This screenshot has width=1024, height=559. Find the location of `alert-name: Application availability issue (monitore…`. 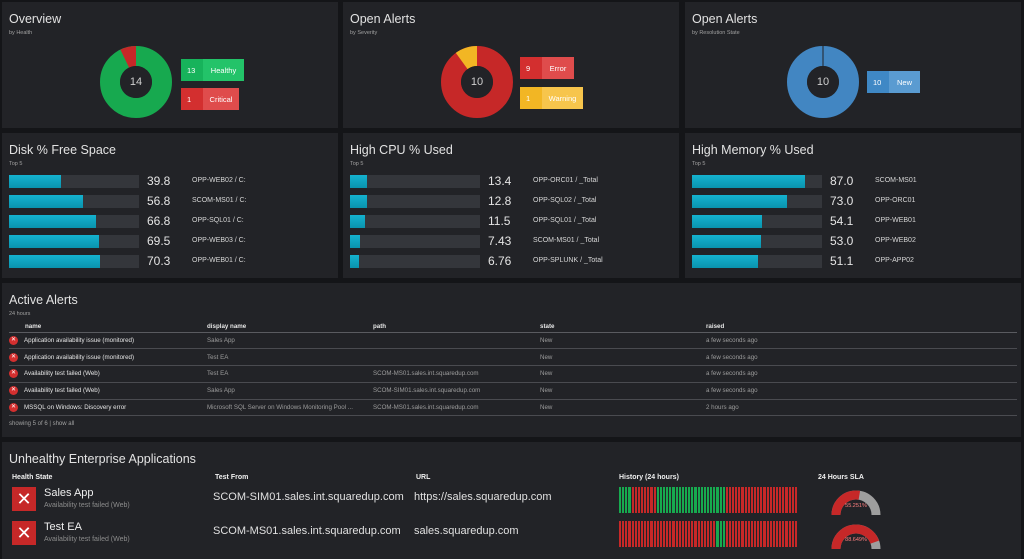

alert-name: Application availability issue (monitore… is located at coordinates (79, 357).